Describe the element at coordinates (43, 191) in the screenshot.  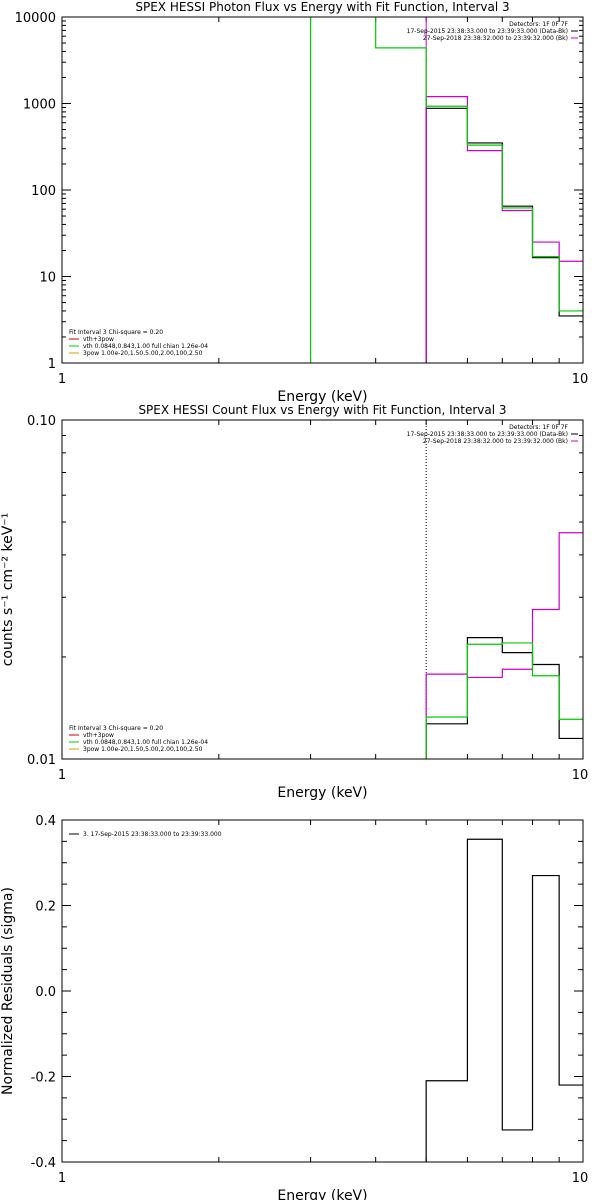
I see `y-tick-label: 100` at that location.